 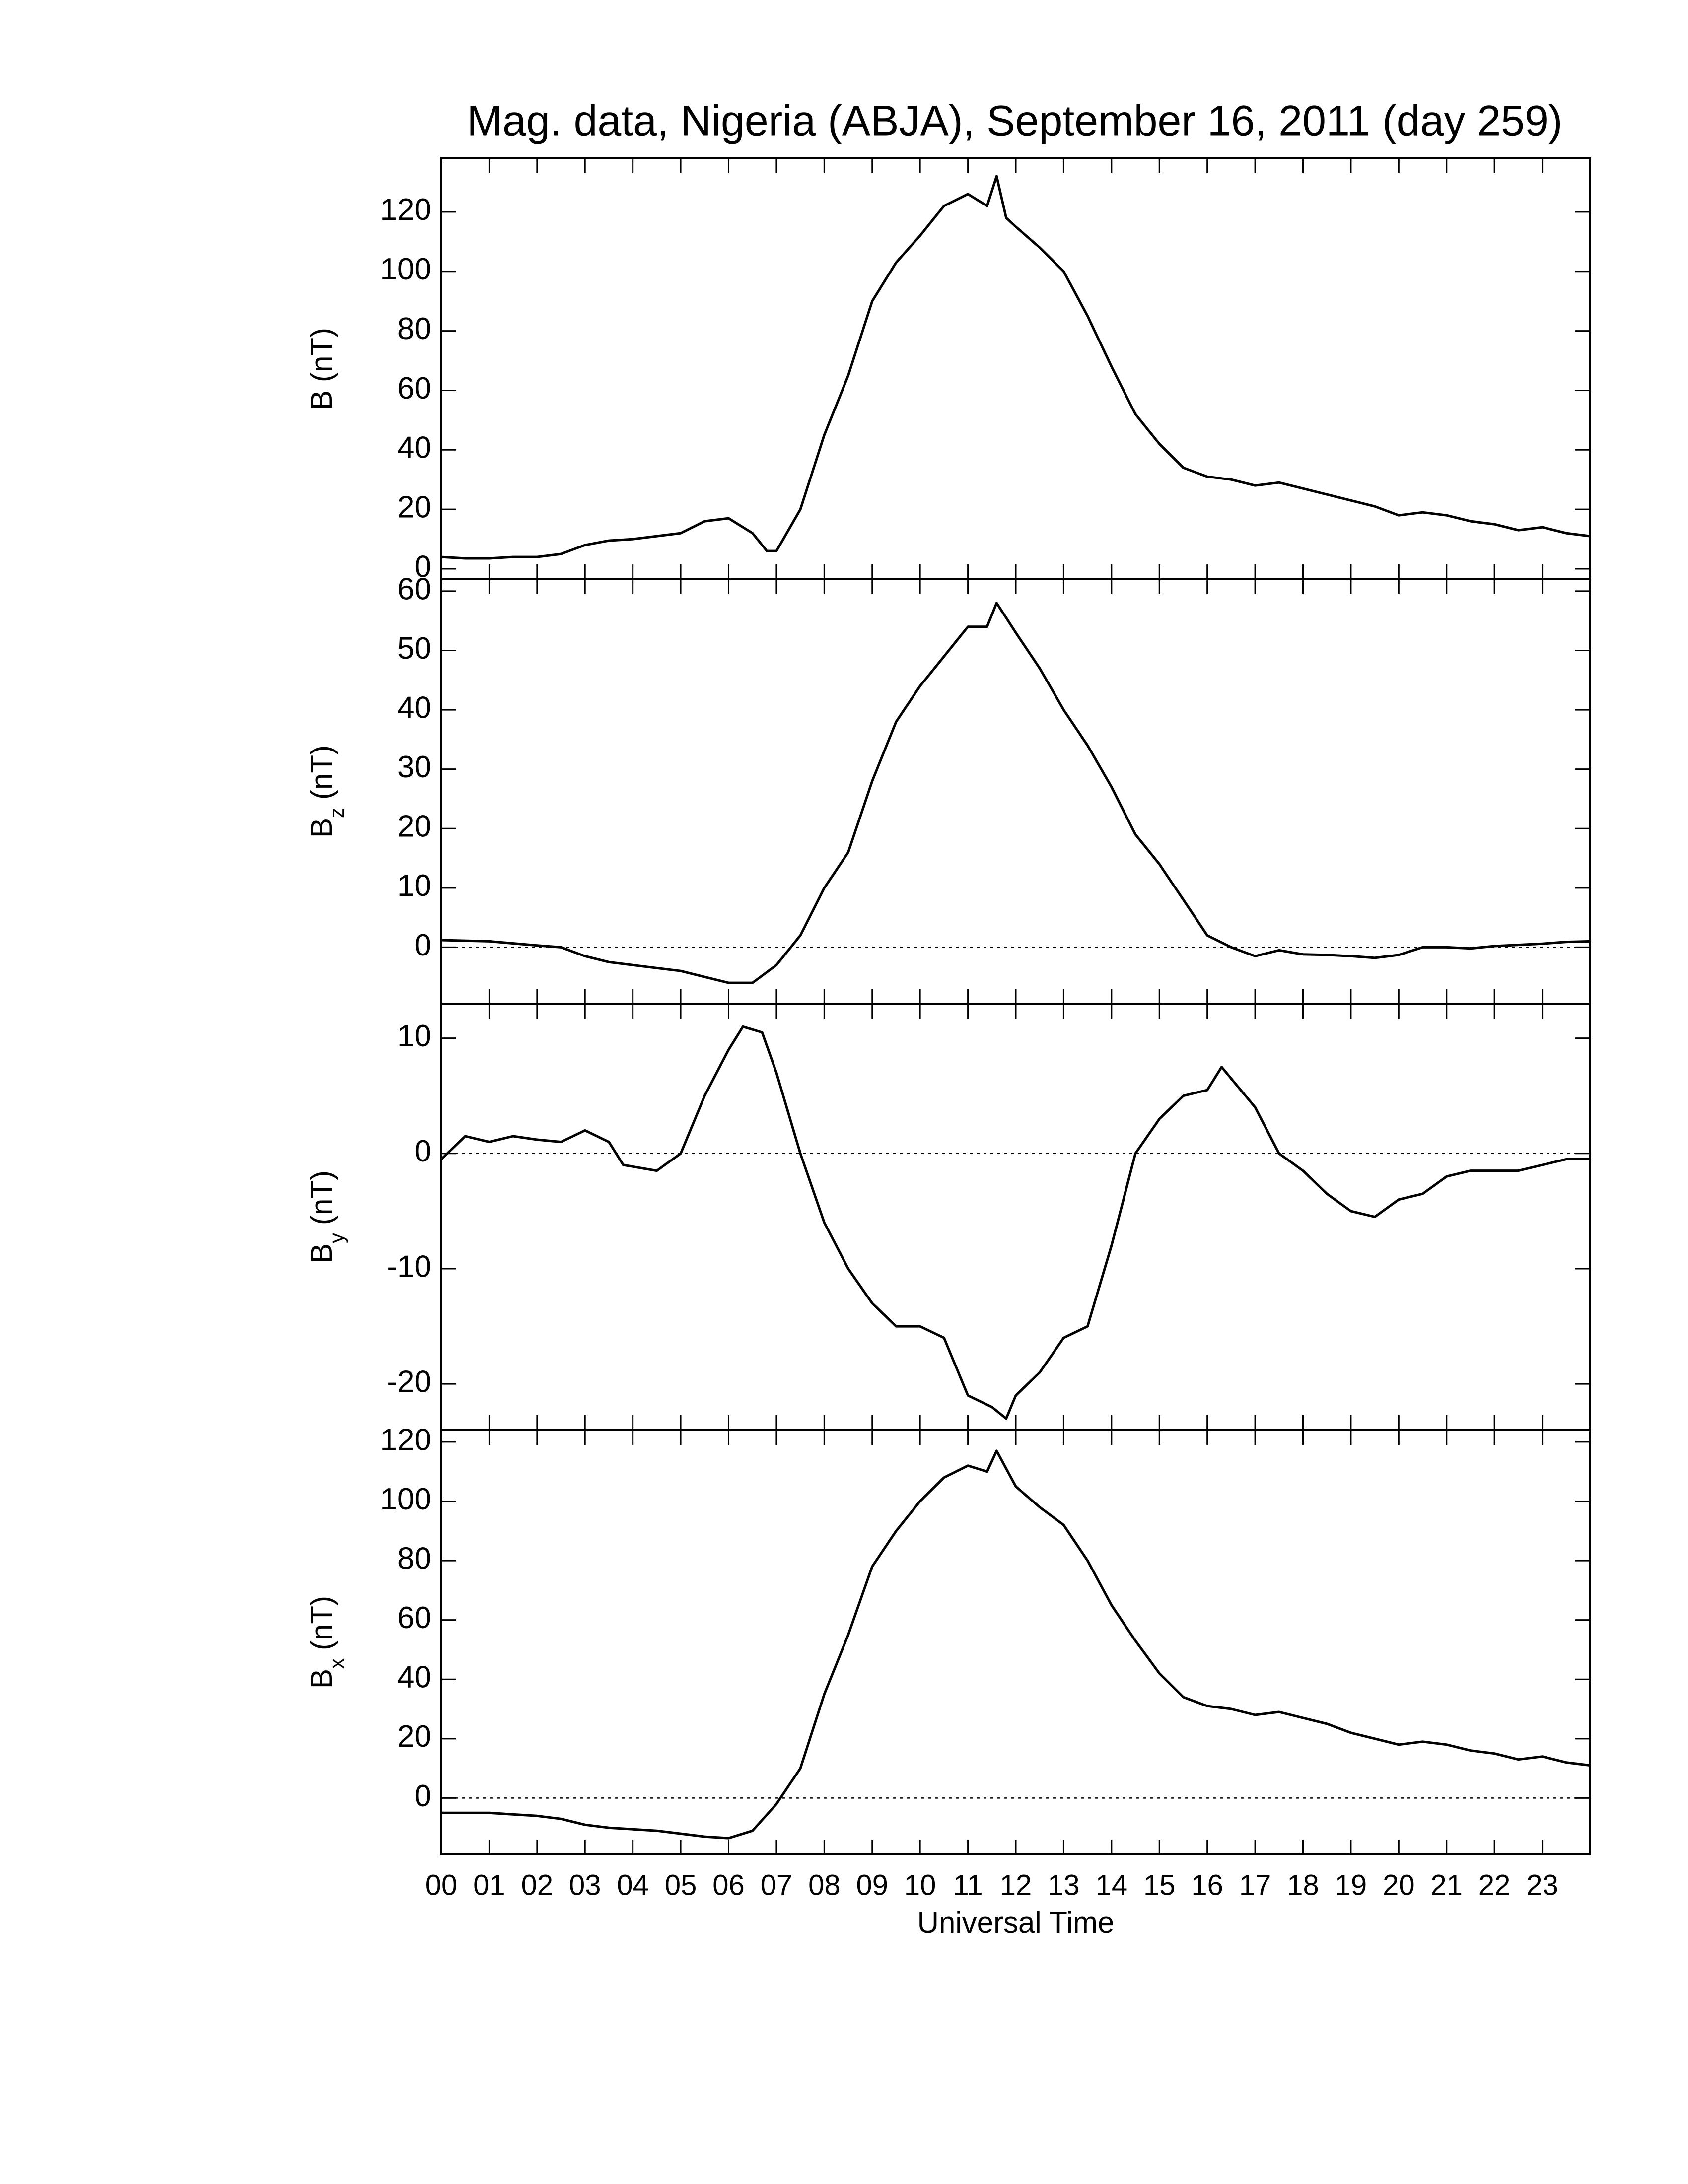 I want to click on x-tick-label: 14, so click(x=1112, y=1885).